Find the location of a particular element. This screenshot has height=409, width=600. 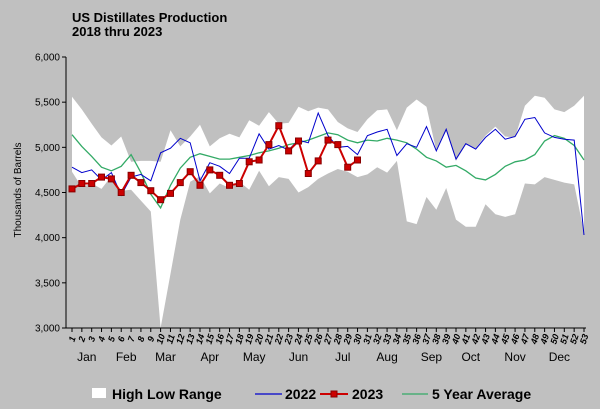

x-tick-label: 51 is located at coordinates (564, 339).